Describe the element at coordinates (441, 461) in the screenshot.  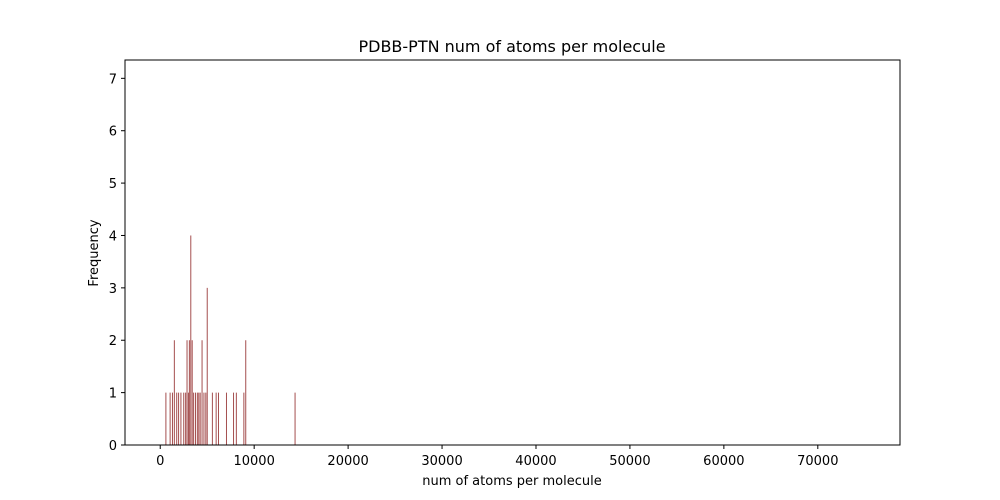
I see `x-tick-label: 30000` at that location.